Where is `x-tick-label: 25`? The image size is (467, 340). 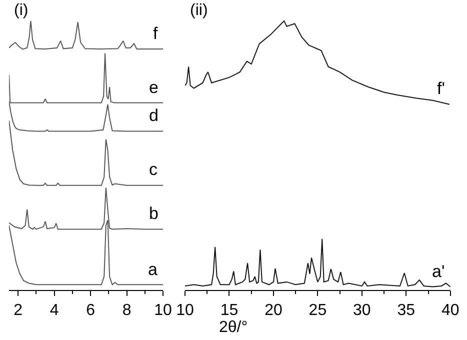 x-tick-label: 25 is located at coordinates (317, 311).